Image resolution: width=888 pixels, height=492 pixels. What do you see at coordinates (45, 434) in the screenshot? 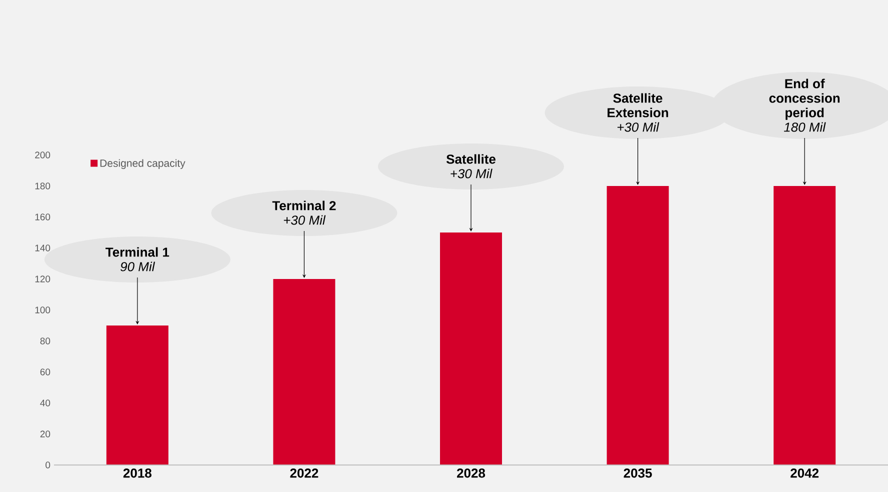
I see `y-tick-label: 20` at bounding box center [45, 434].